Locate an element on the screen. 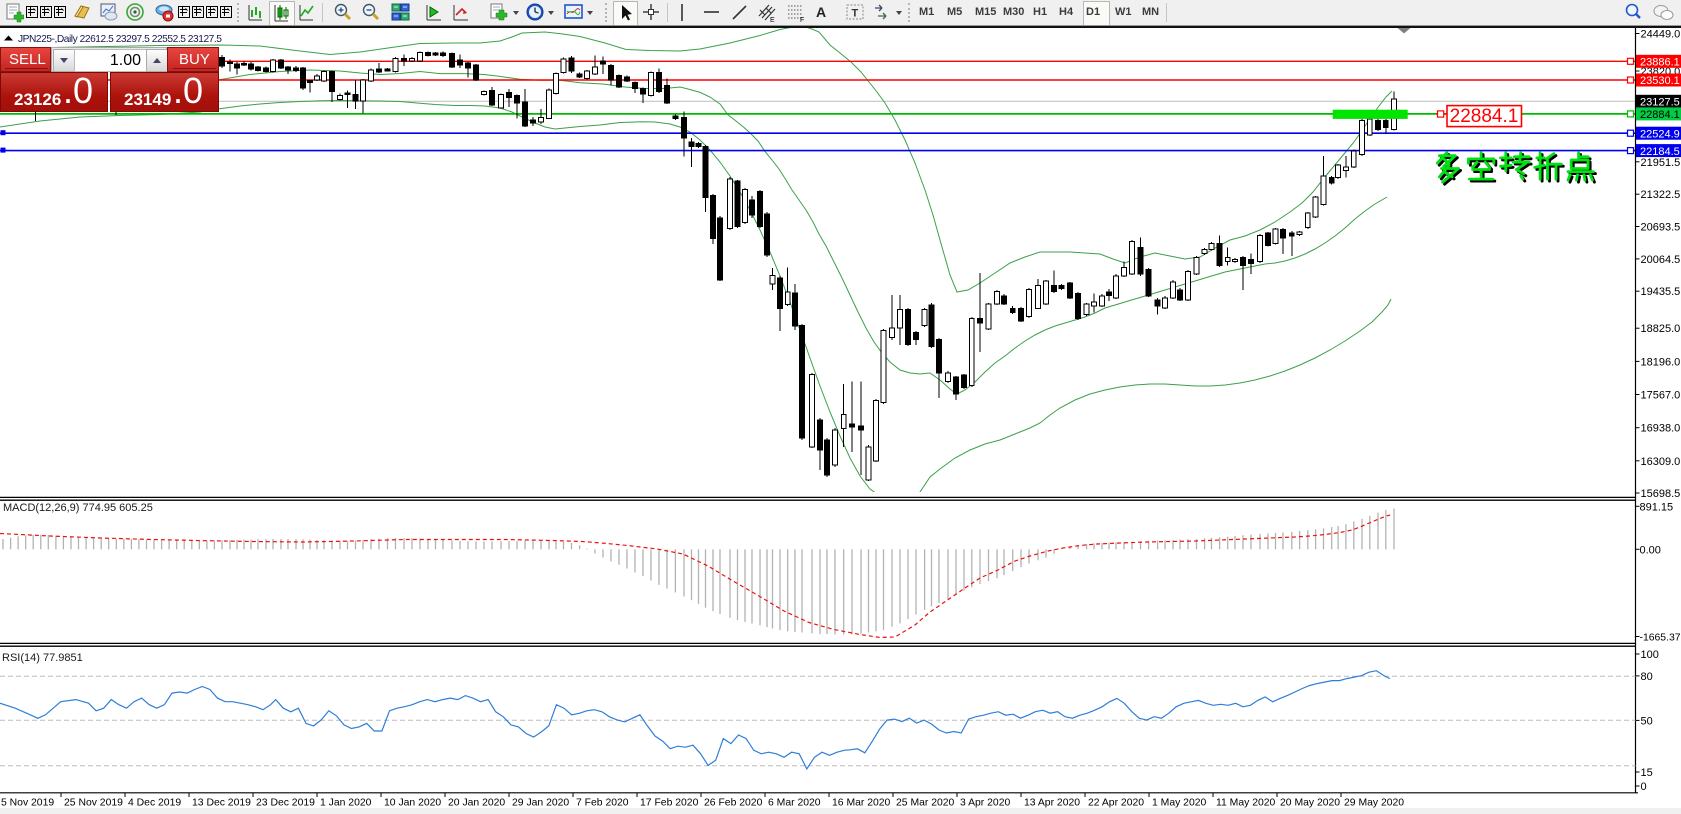 The height and width of the screenshot is (814, 1681). svg-text: 29 May 2020 is located at coordinates (1374, 803).